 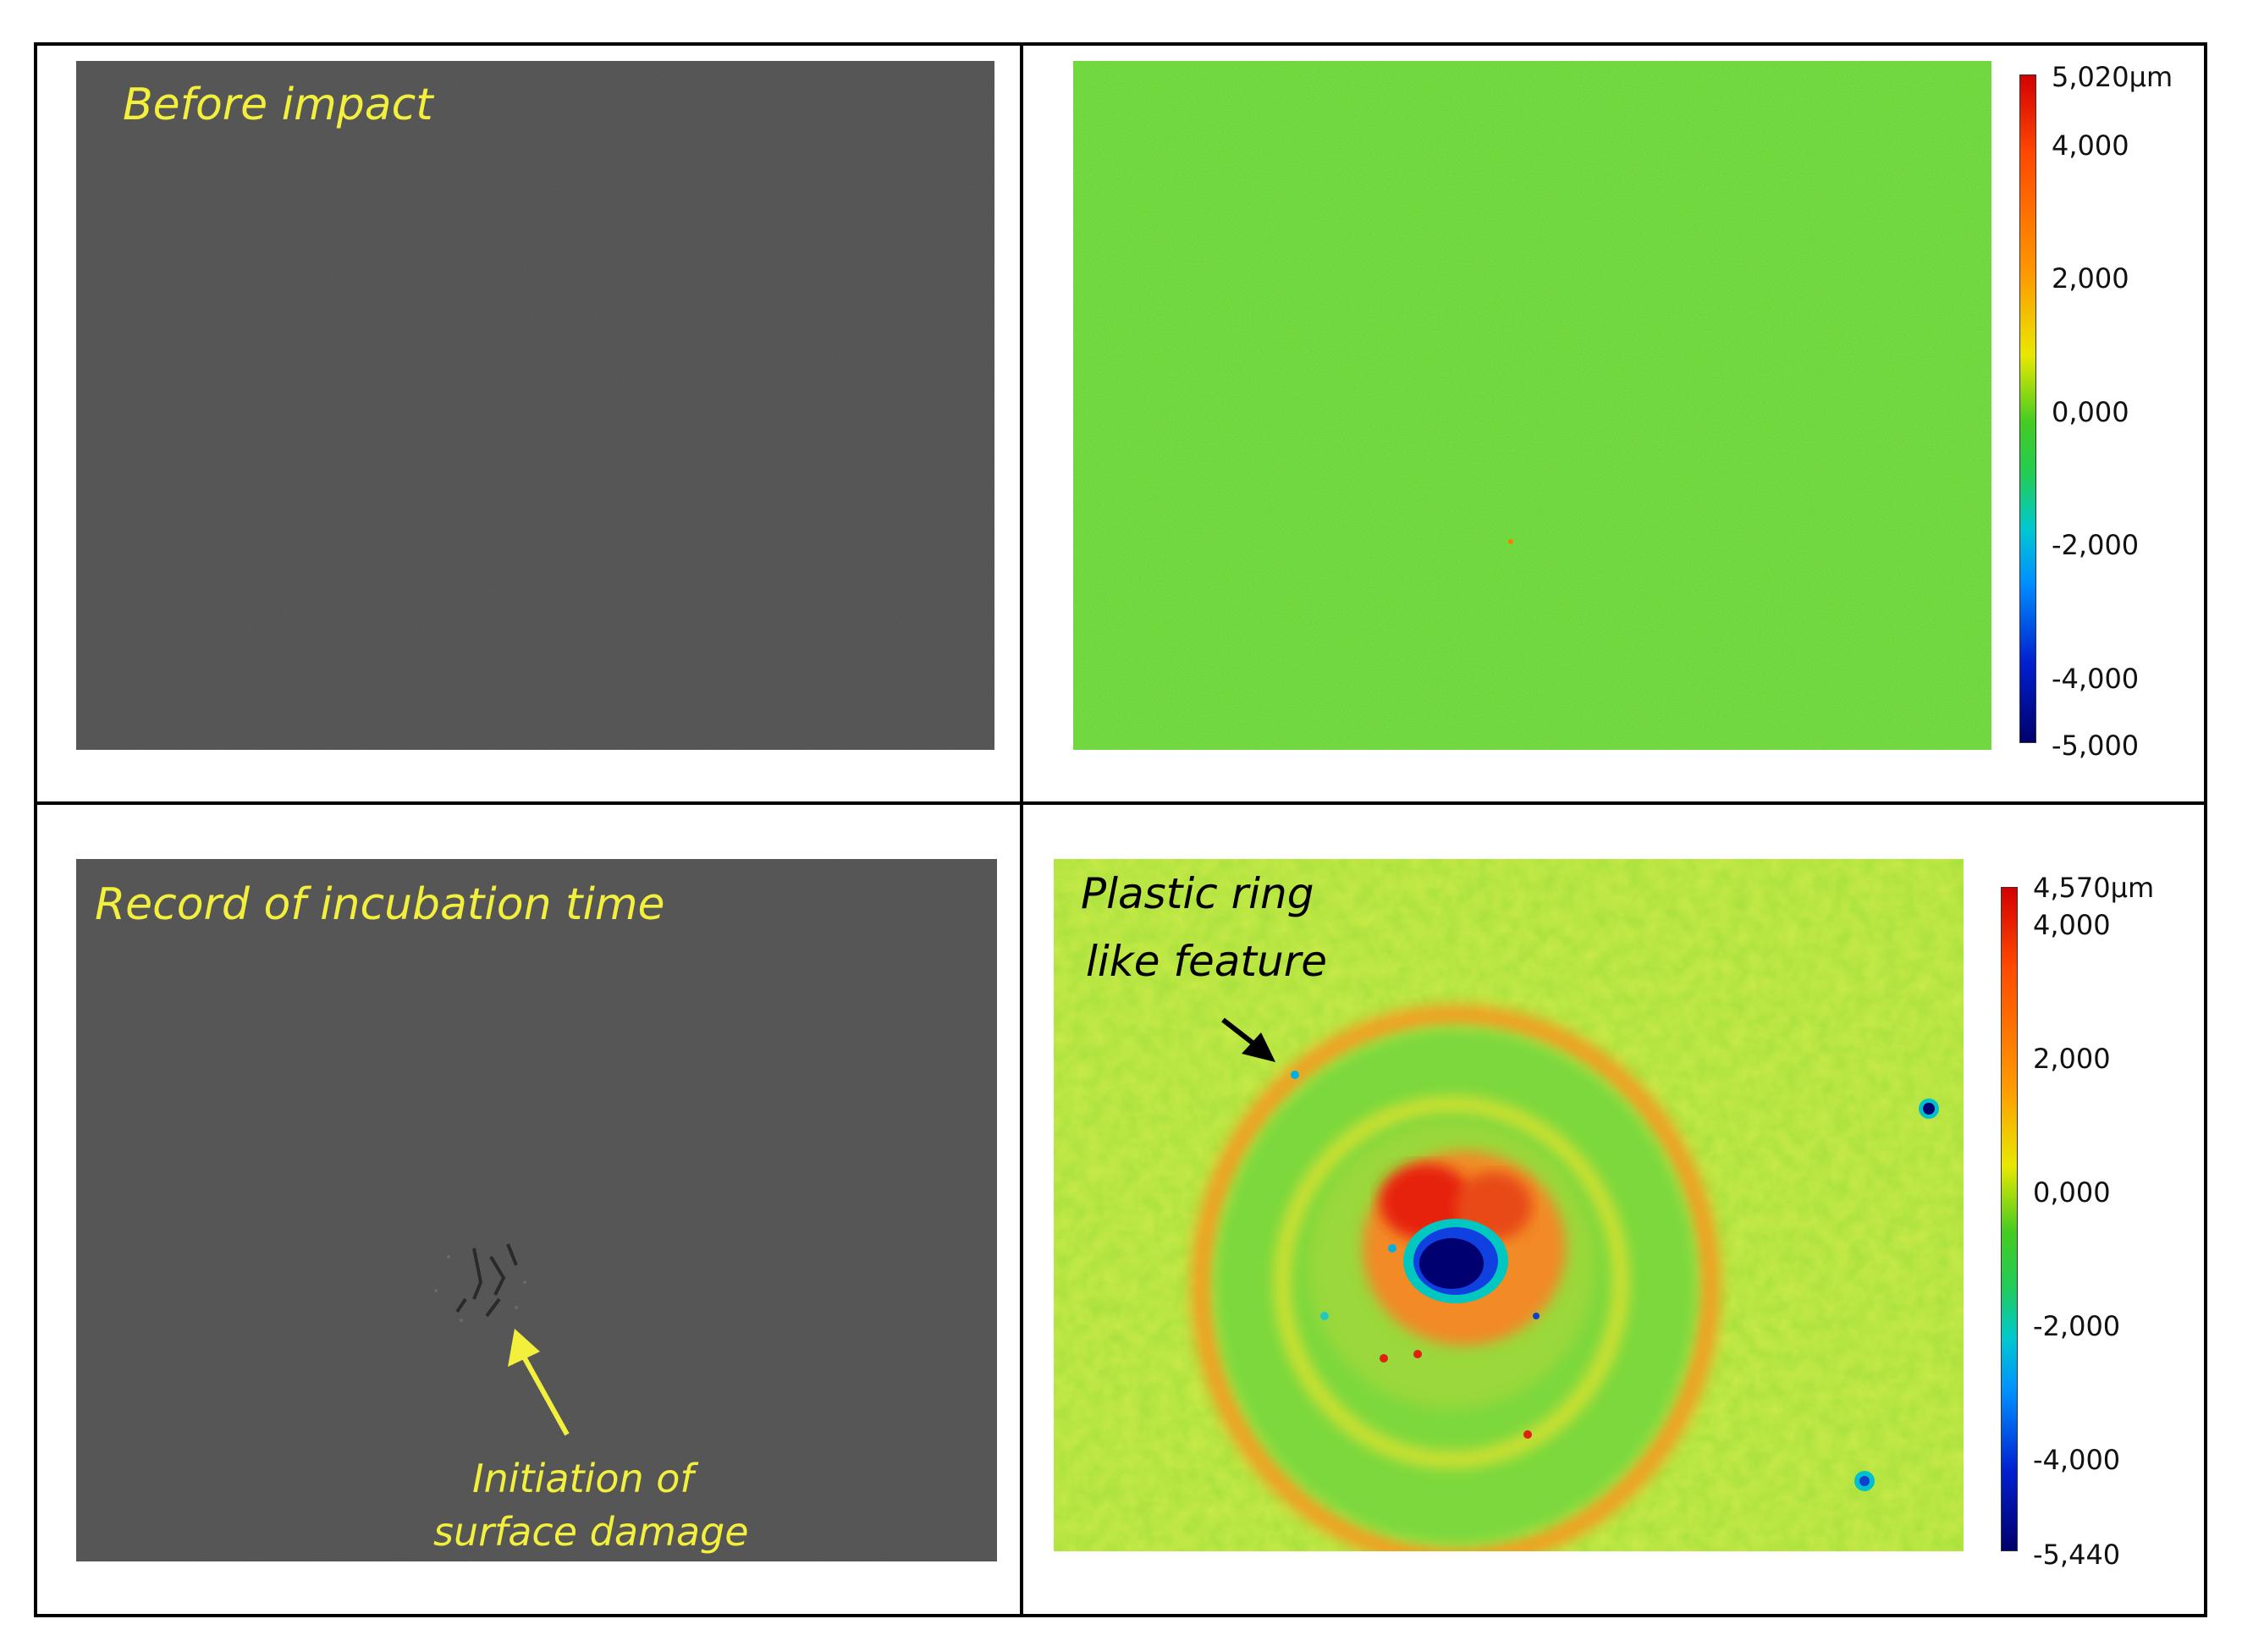 I want to click on colorbar-bottom-tick: -4,000, so click(x=2077, y=1460).